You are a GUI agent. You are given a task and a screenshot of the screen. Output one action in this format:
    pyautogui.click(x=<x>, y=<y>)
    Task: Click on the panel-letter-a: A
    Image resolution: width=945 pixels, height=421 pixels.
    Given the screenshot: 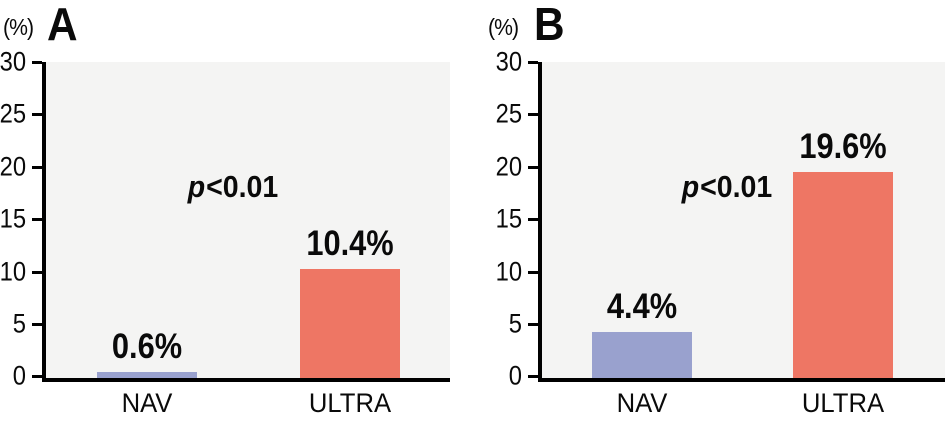 What is the action you would take?
    pyautogui.click(x=62, y=25)
    